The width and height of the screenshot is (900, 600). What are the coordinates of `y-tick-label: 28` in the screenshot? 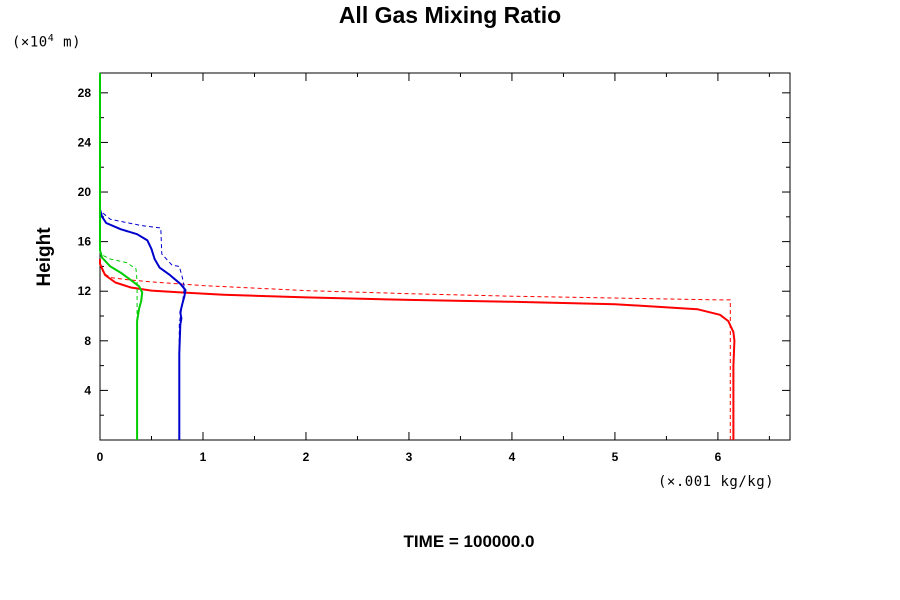 It's located at (85, 93).